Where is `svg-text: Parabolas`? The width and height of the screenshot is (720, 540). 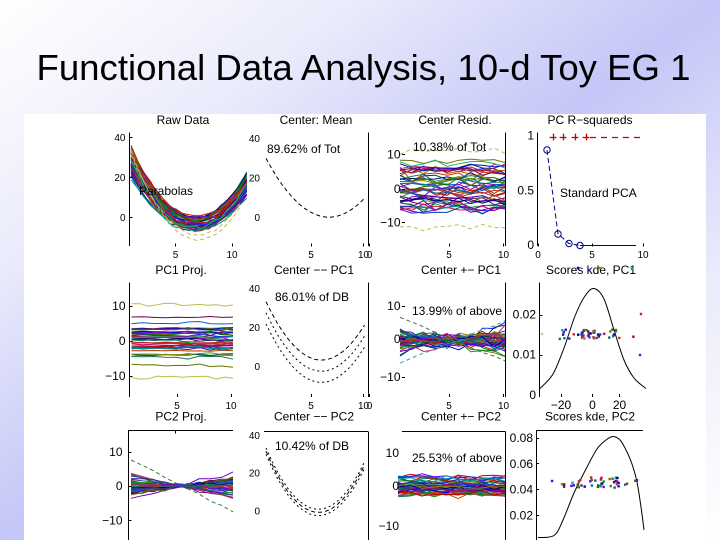
svg-text: Parabolas is located at coordinates (166, 191).